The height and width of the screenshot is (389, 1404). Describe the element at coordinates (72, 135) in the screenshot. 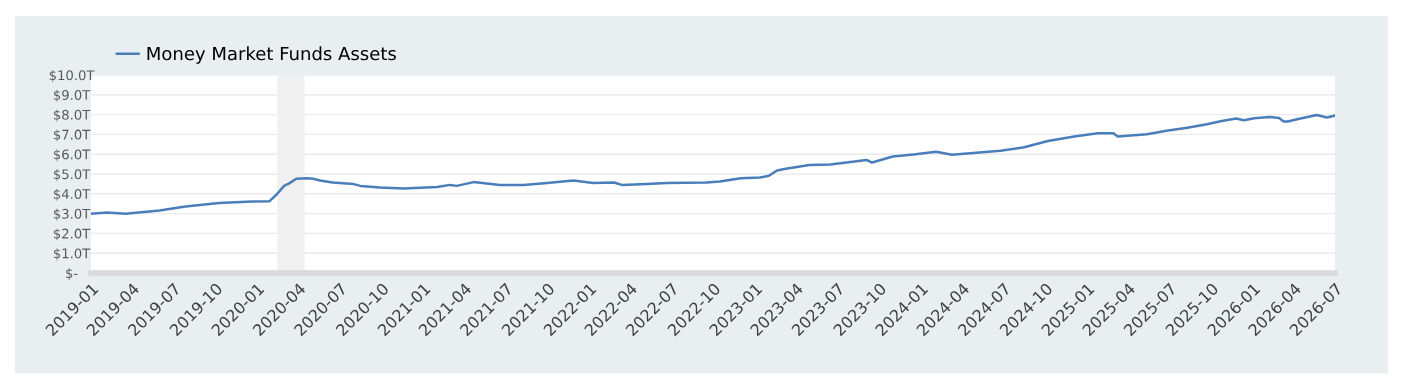

I see `y-tick-label: $7.0T` at that location.